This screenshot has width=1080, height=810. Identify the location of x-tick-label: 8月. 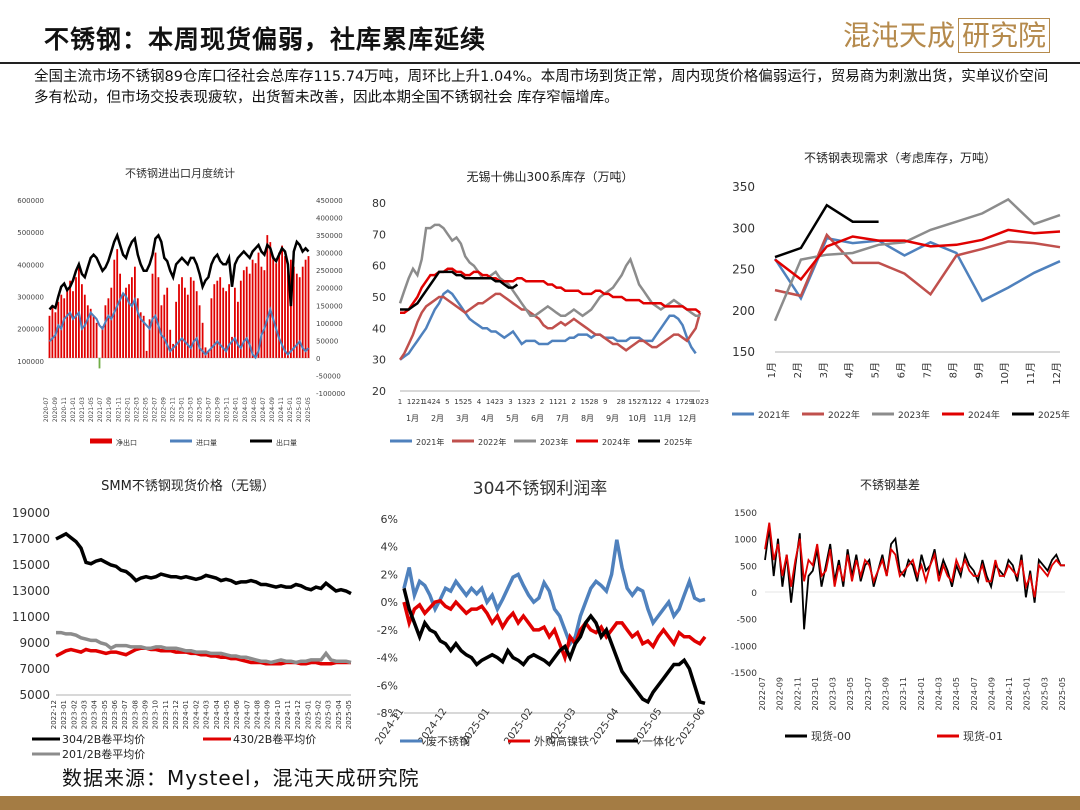
(953, 370).